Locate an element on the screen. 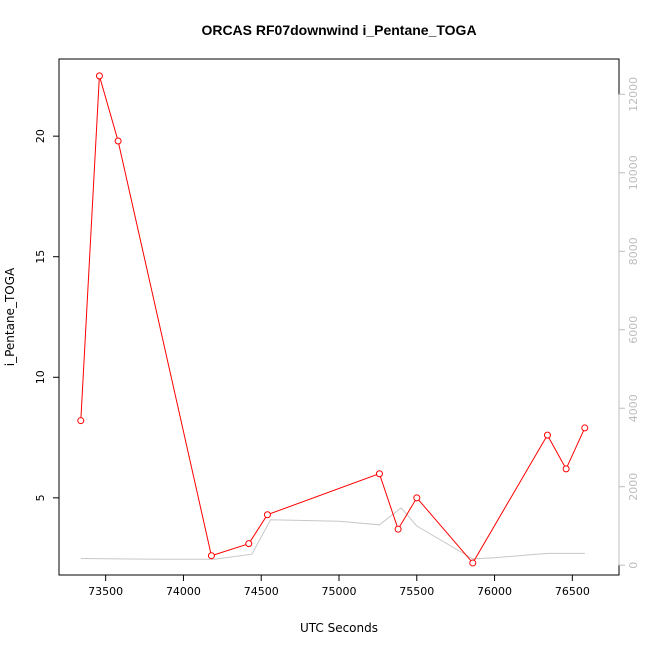 This screenshot has width=650, height=650. y-axis-right: 0 2000 4000 6000 8000 10000 12000 is located at coordinates (629, 323).